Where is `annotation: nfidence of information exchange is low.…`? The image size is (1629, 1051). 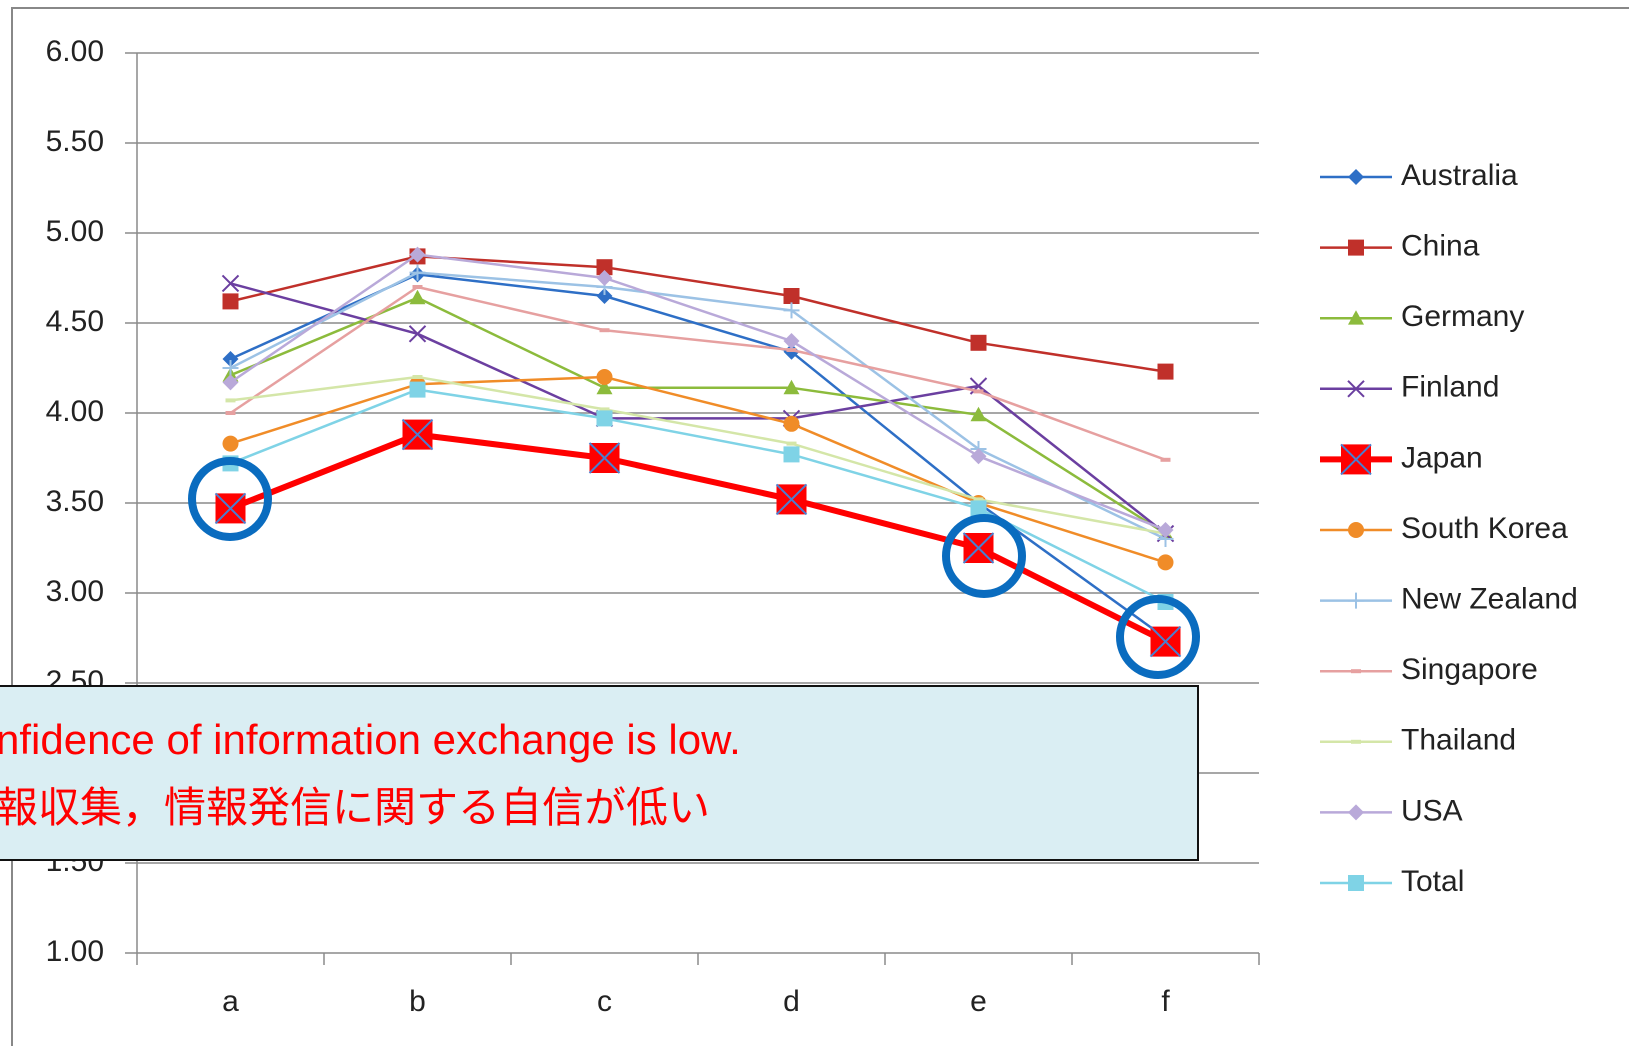
annotation: nfidence of information exchange is low.… is located at coordinates (599, 773).